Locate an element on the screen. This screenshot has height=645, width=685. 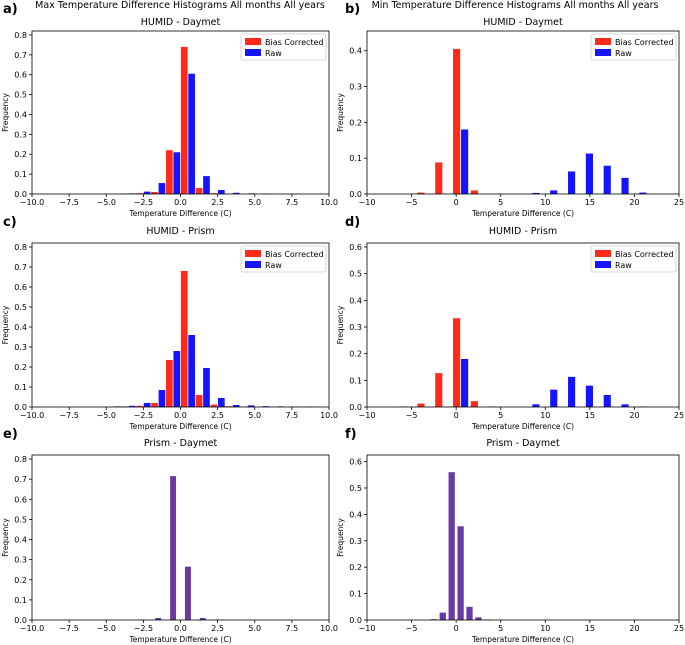
x-tick-label: 10.0 is located at coordinates (329, 415).